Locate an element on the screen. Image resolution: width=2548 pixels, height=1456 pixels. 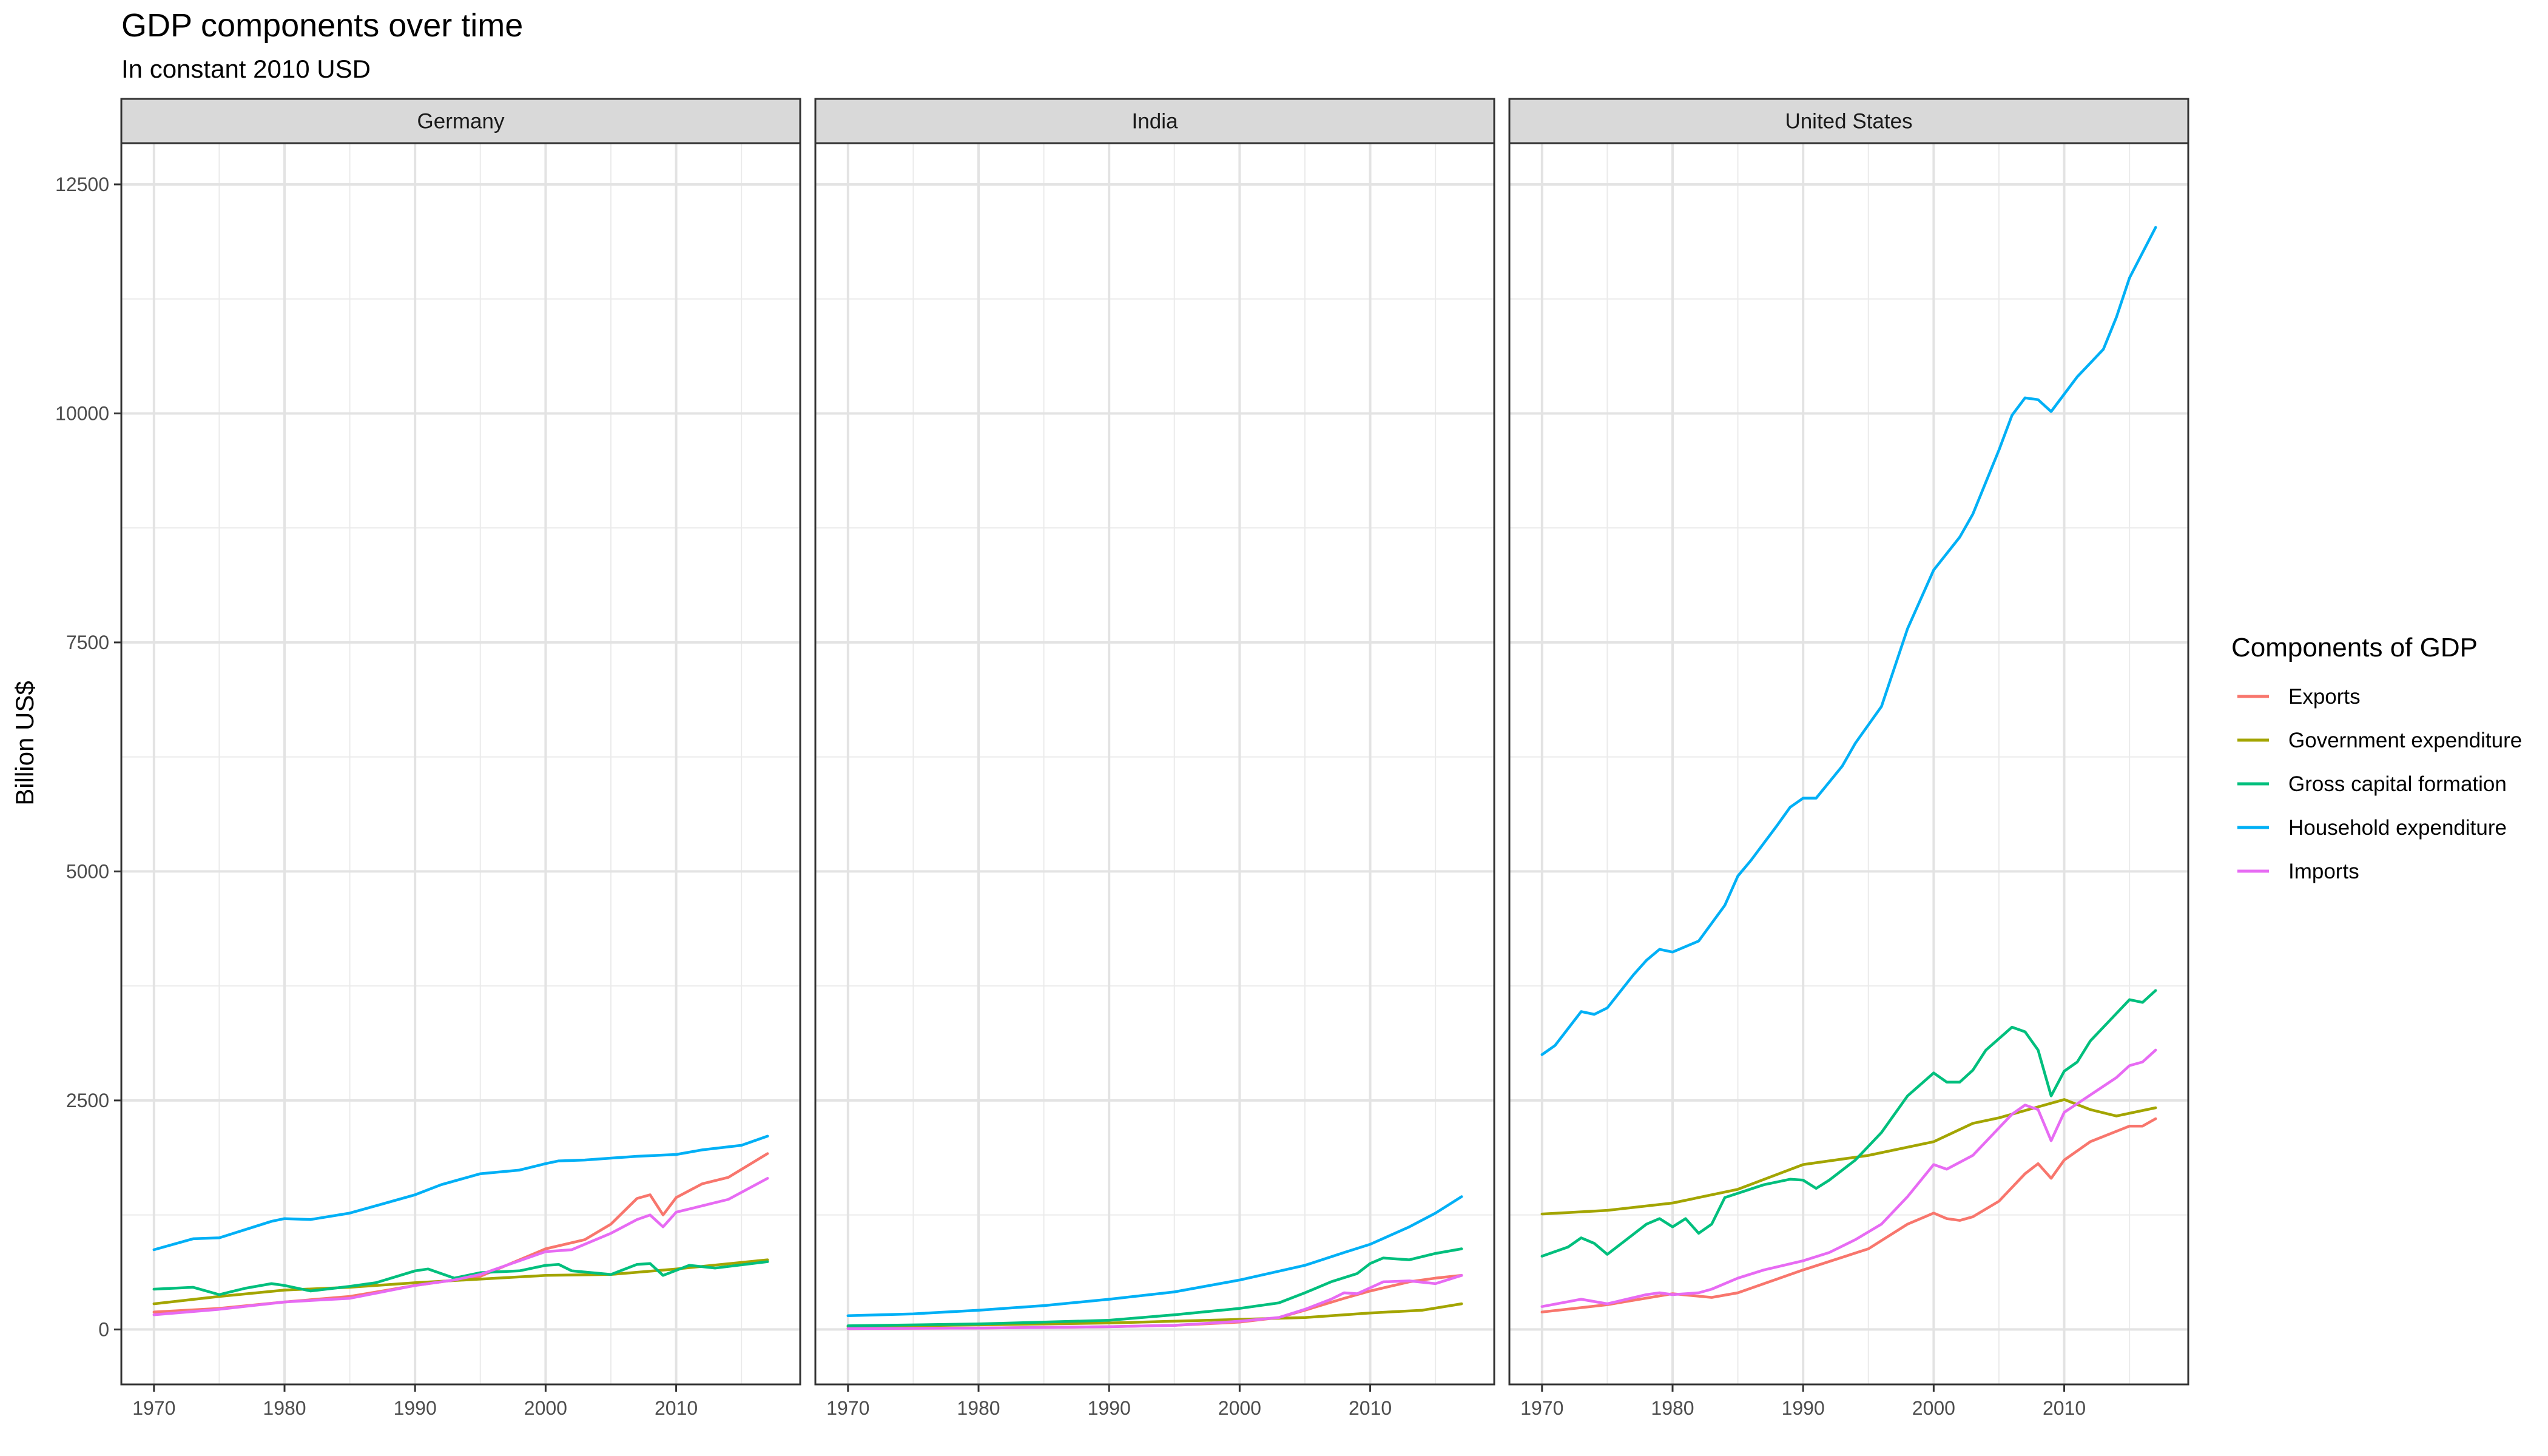
facet-strip-label: Germany is located at coordinates (461, 121).